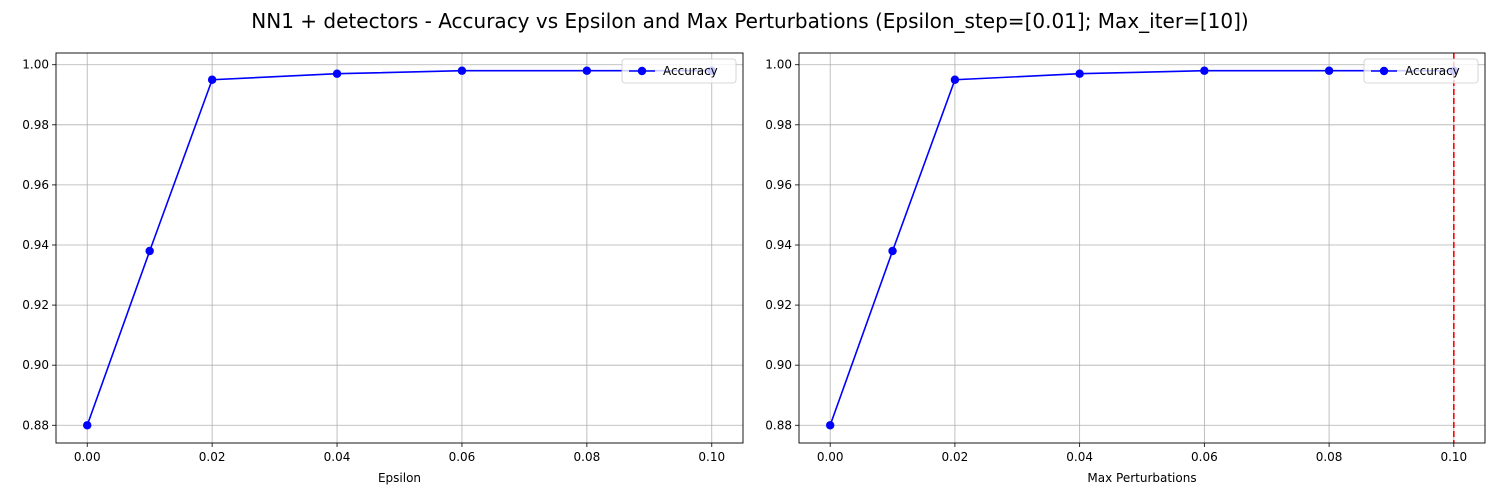 The height and width of the screenshot is (500, 1500). I want to click on x-axis-label: Max Perturbations, so click(1141, 478).